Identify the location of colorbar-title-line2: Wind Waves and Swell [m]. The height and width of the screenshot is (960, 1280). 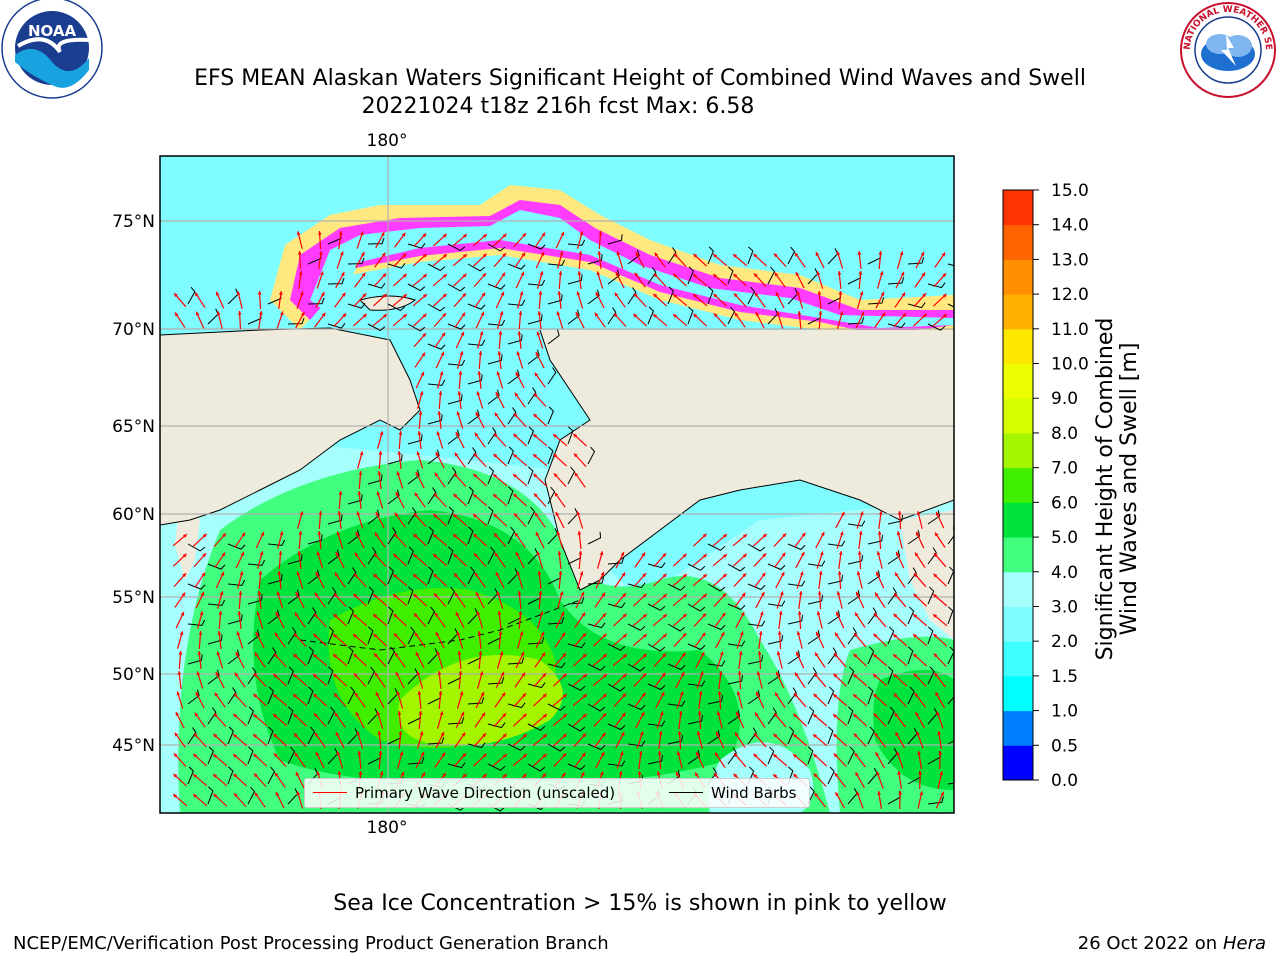
(1129, 489).